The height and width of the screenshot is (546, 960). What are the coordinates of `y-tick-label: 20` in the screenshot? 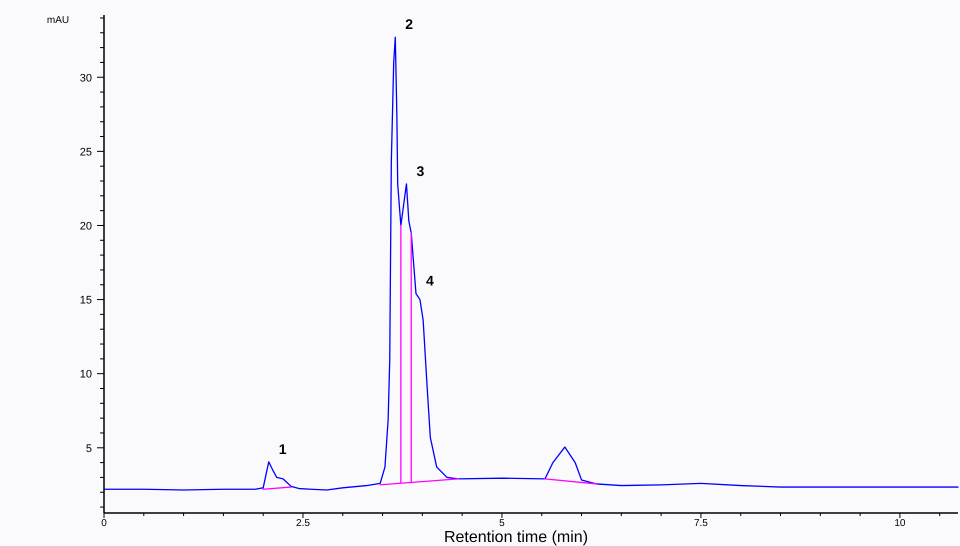 It's located at (86, 226).